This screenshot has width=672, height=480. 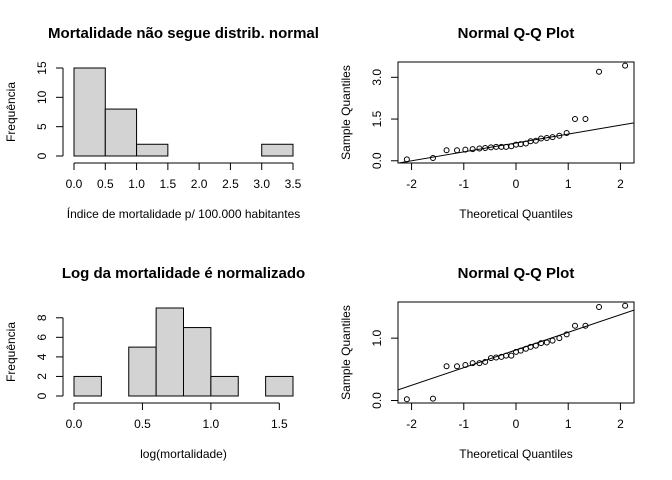 What do you see at coordinates (74, 184) in the screenshot?
I see `x-tick-label: 0.0` at bounding box center [74, 184].